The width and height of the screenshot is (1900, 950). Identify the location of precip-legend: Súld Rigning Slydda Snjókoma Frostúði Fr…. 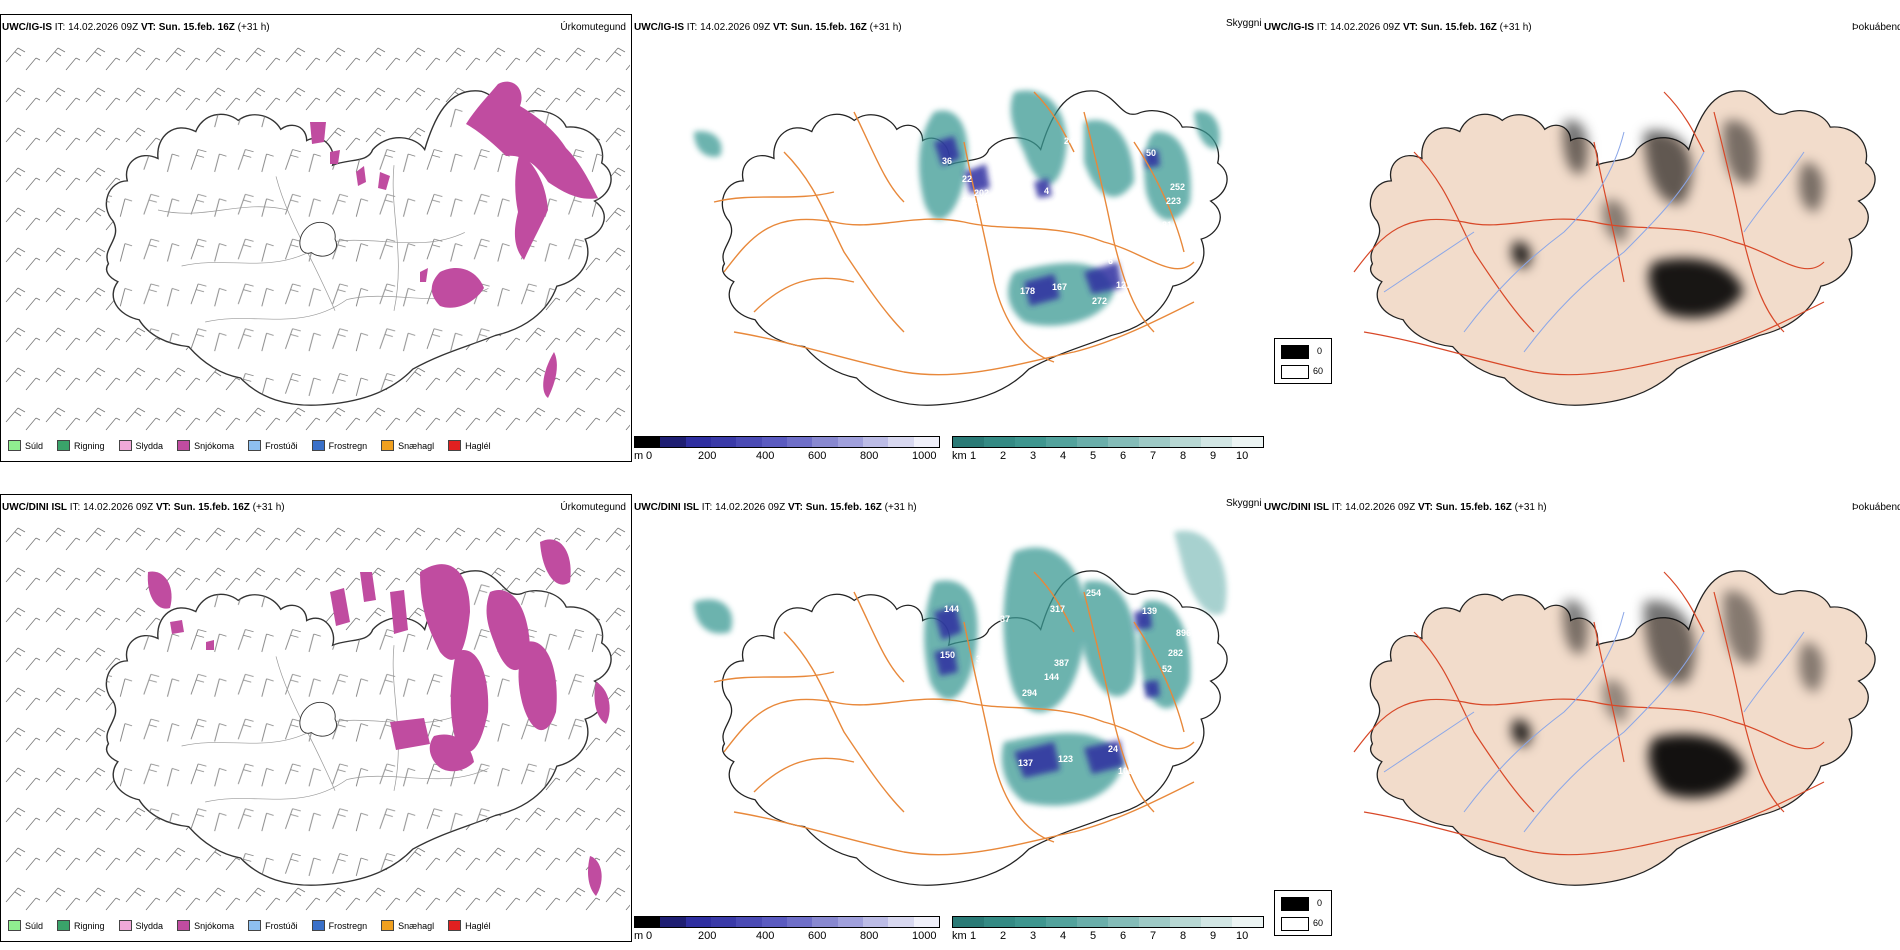
(256, 445).